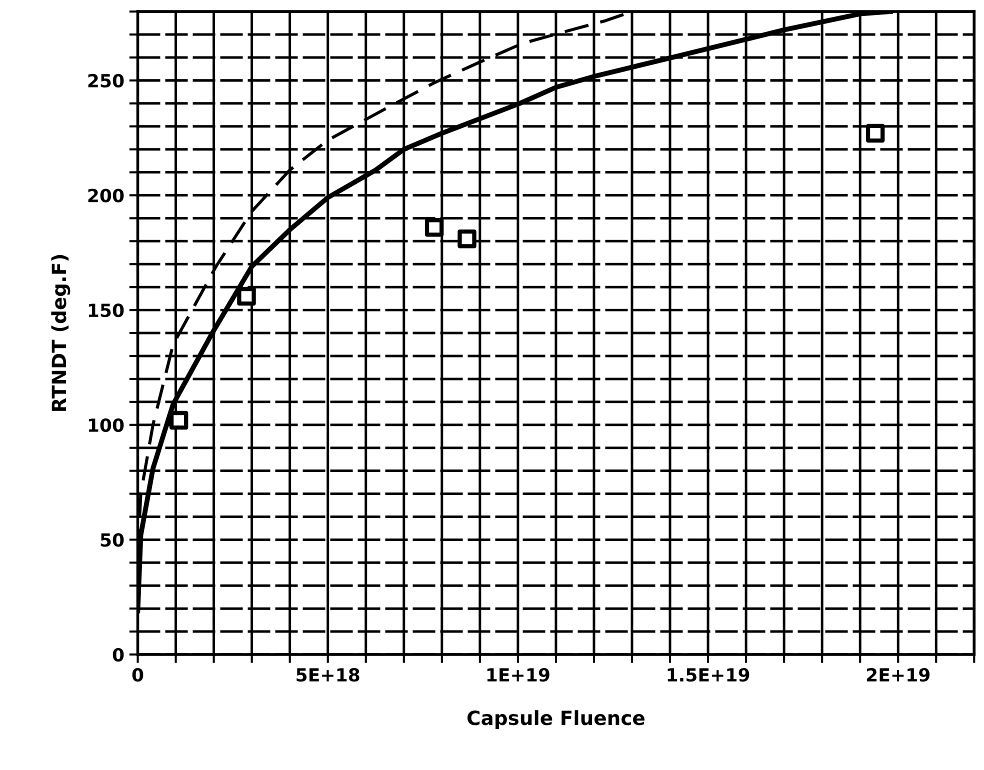  Describe the element at coordinates (328, 675) in the screenshot. I see `x-tick-label: 5E+18` at that location.